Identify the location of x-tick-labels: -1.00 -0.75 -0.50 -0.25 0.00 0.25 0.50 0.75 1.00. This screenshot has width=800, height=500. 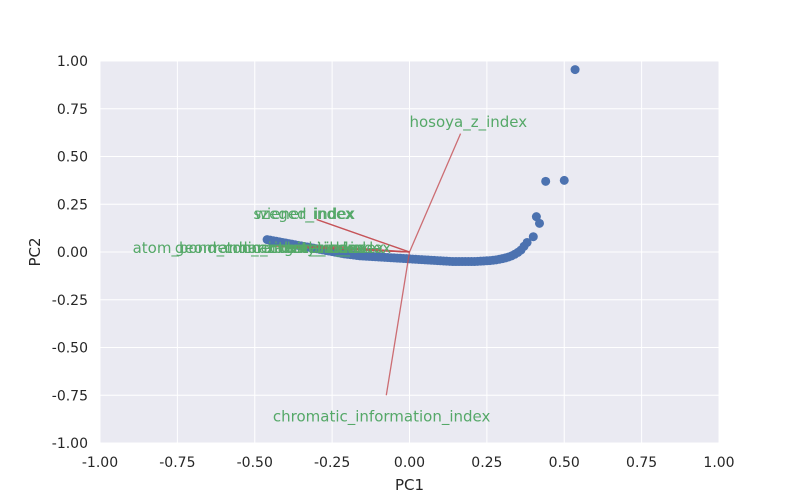
(408, 463).